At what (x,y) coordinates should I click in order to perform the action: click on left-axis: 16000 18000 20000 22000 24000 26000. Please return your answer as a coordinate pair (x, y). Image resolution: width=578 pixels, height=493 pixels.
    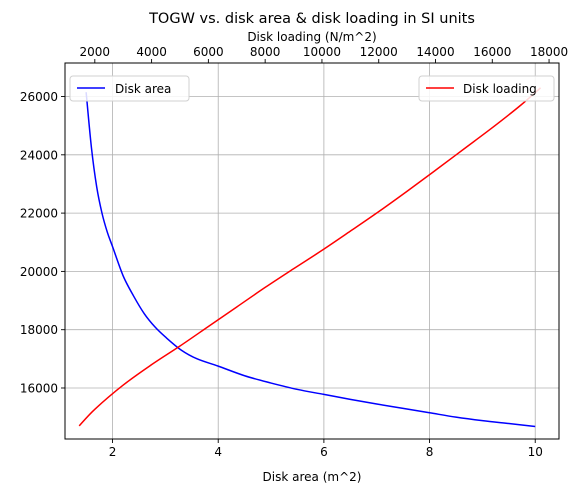
    Looking at the image, I should click on (42, 242).